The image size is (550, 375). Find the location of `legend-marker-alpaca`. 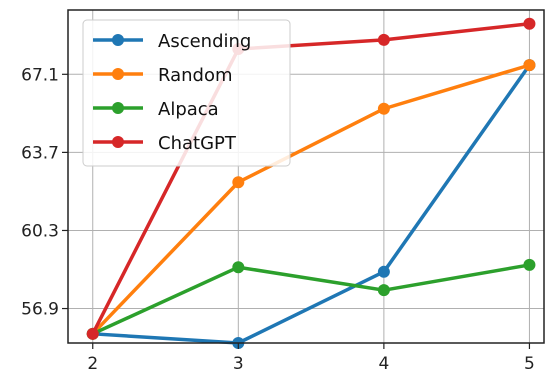

legend-marker-alpaca is located at coordinates (118, 108).